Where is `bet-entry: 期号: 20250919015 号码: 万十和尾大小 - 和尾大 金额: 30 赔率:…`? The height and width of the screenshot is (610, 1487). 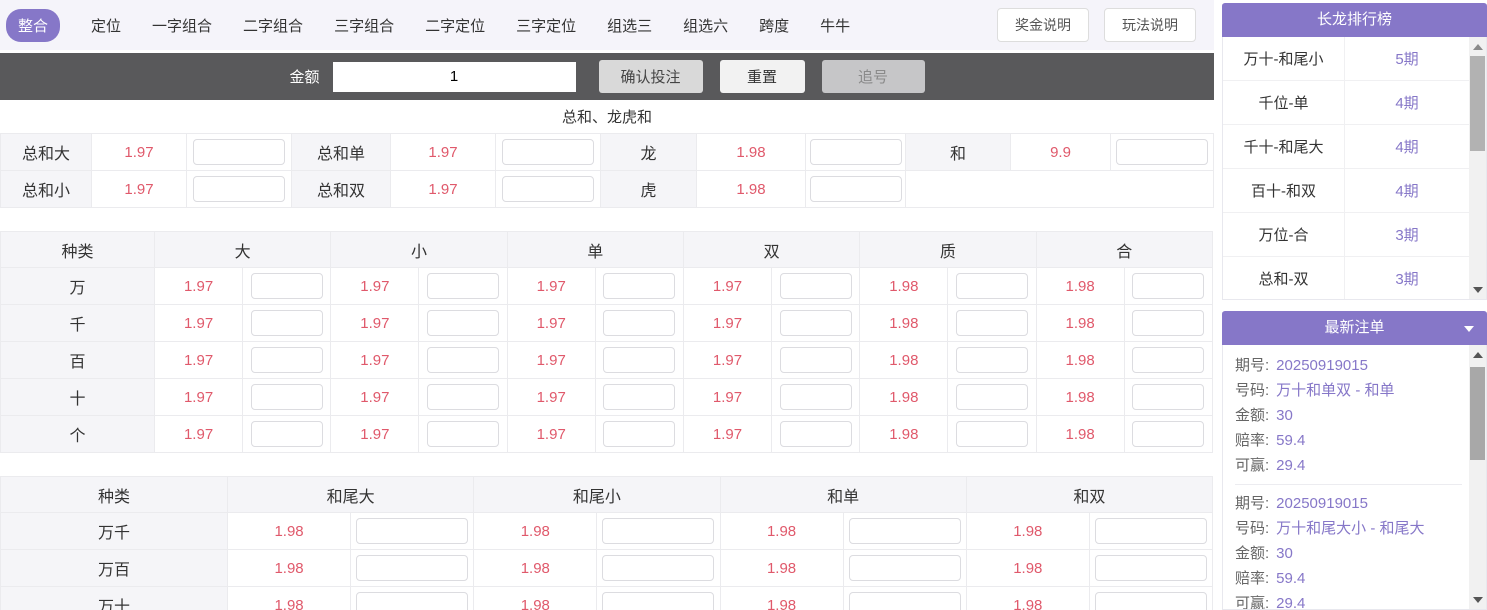
bet-entry: 期号: 20250919015 号码: 万十和尾大小 - 和尾大 金额: 30 赔率:… is located at coordinates (1348, 546).